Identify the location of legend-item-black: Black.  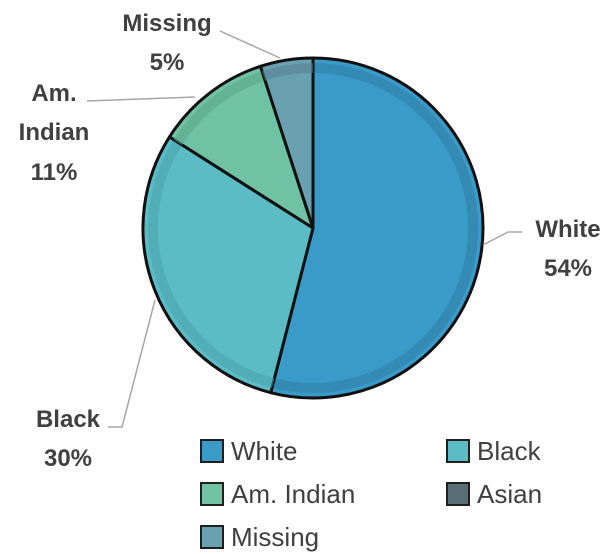
(494, 451).